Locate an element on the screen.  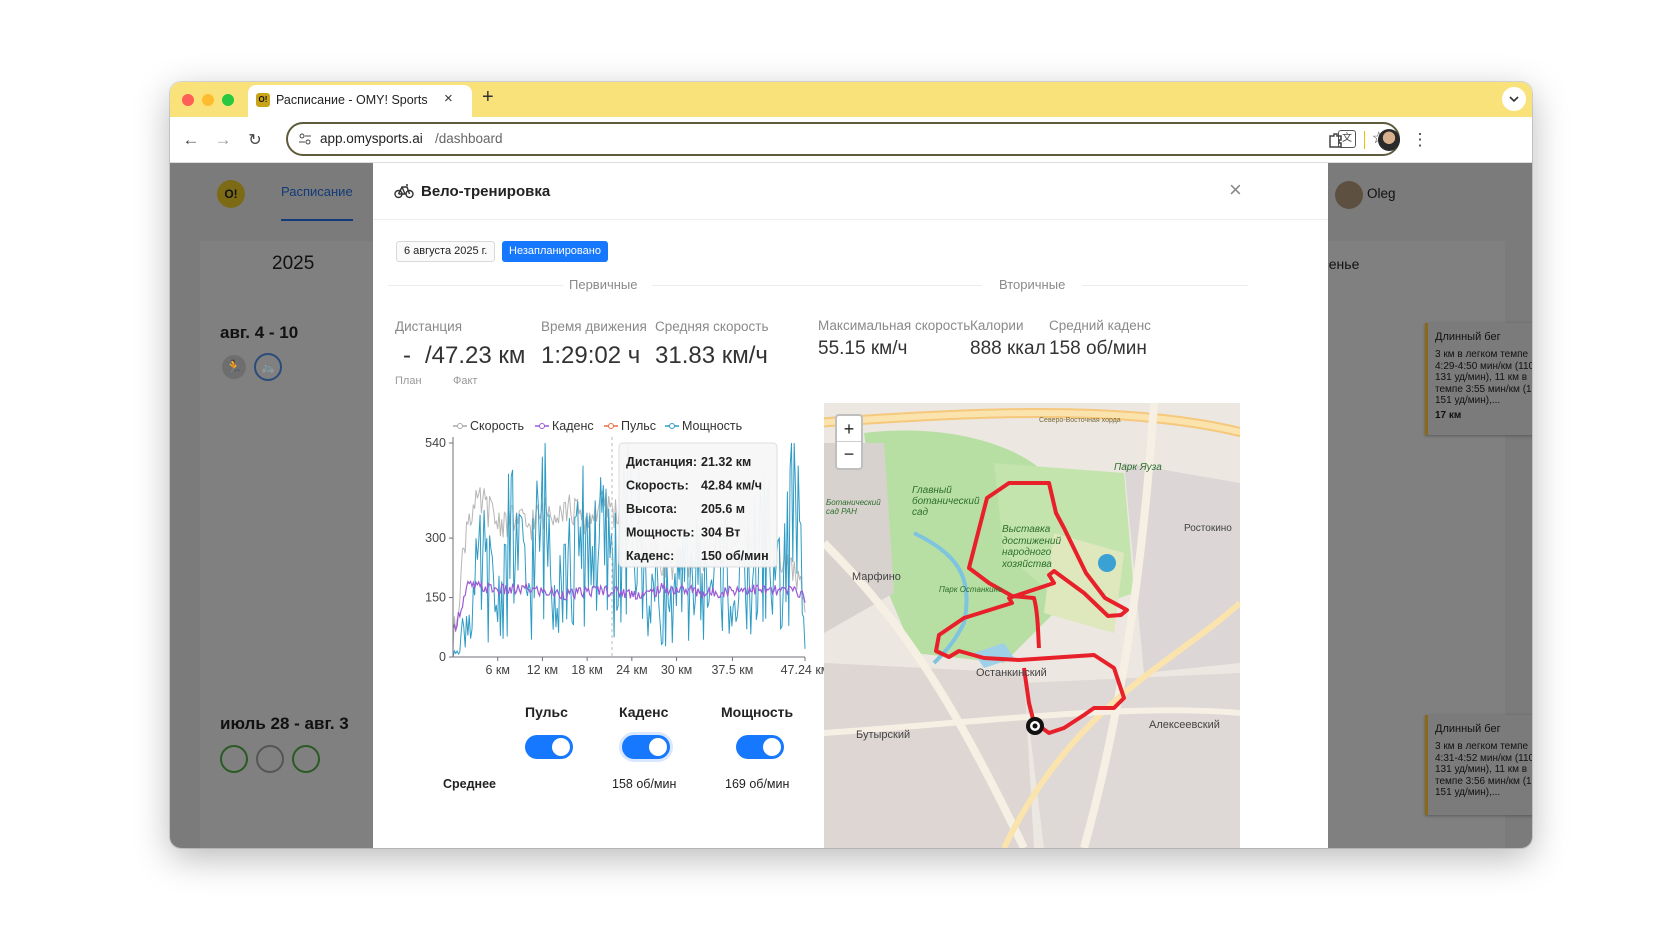
zoom-in-button: + is located at coordinates (849, 429).